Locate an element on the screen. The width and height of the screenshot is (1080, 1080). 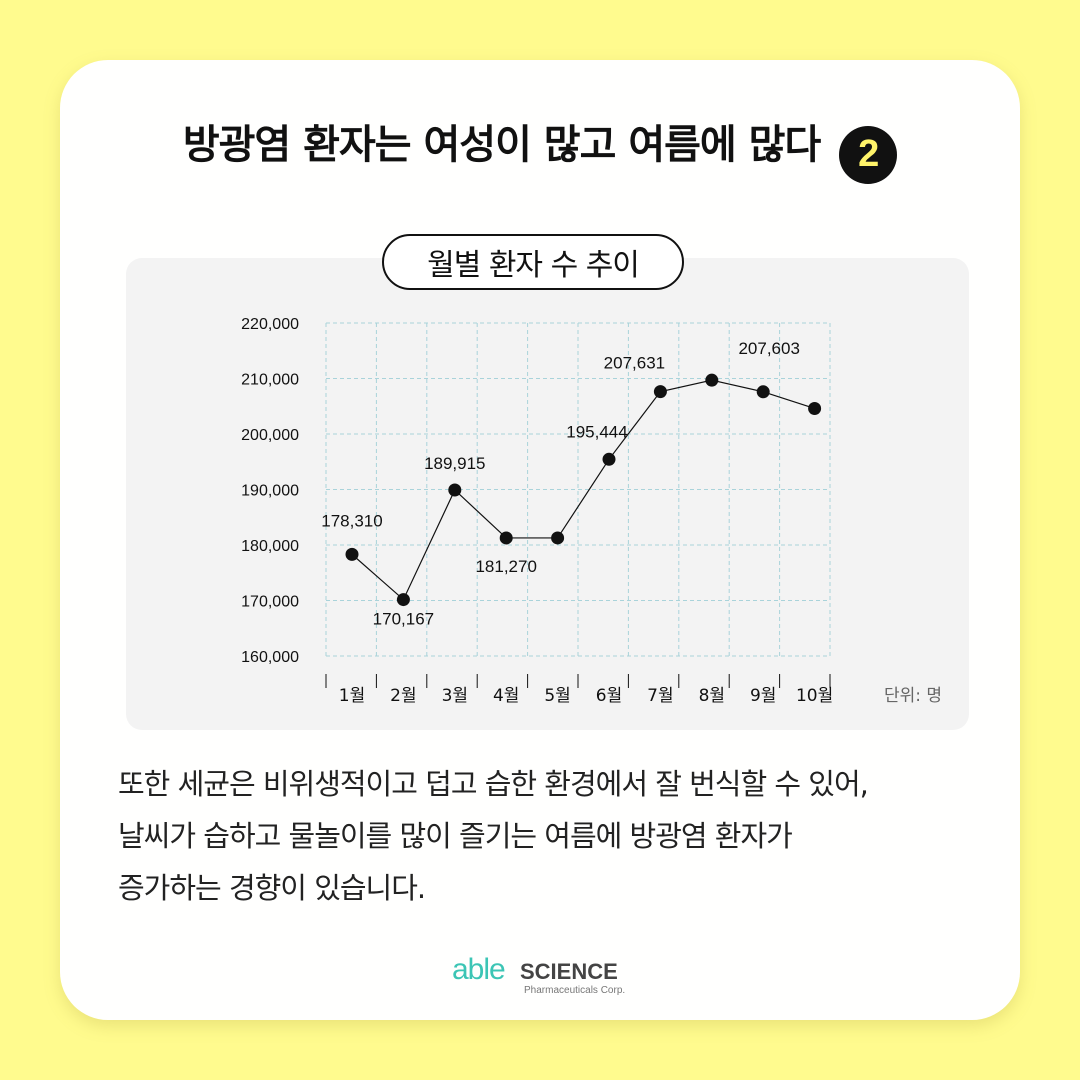
logo-subtitle: Pharmaceuticals Corp. is located at coordinates (575, 990).